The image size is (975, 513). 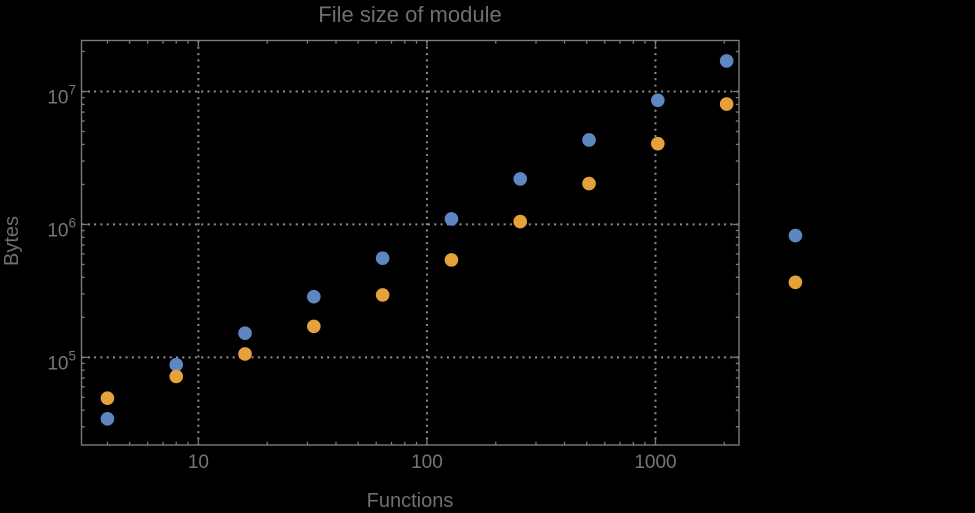 I want to click on x-axis-label: Functions, so click(x=410, y=501).